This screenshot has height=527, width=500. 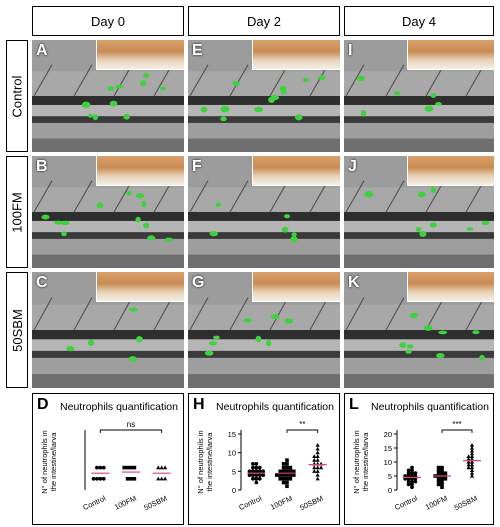 I want to click on micrograph-panel: J, so click(x=419, y=212).